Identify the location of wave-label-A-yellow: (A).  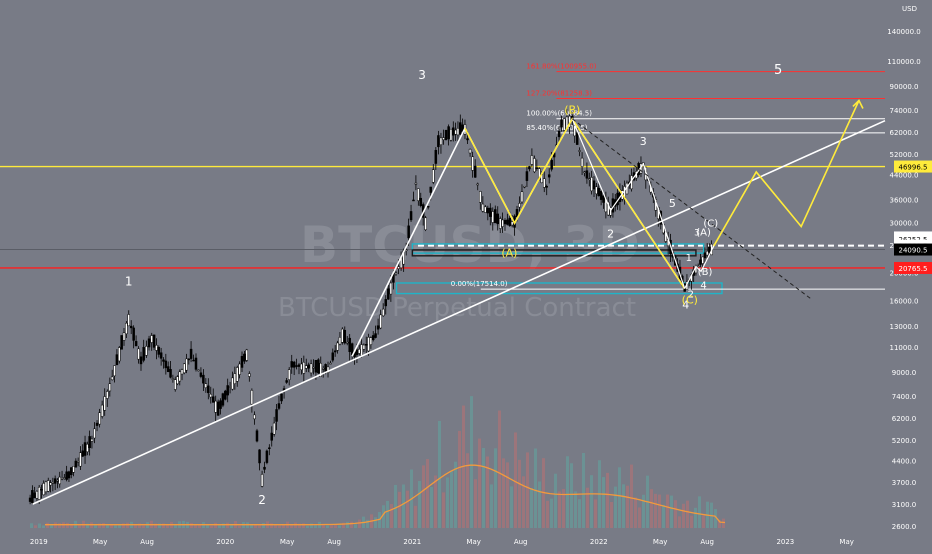
(509, 252).